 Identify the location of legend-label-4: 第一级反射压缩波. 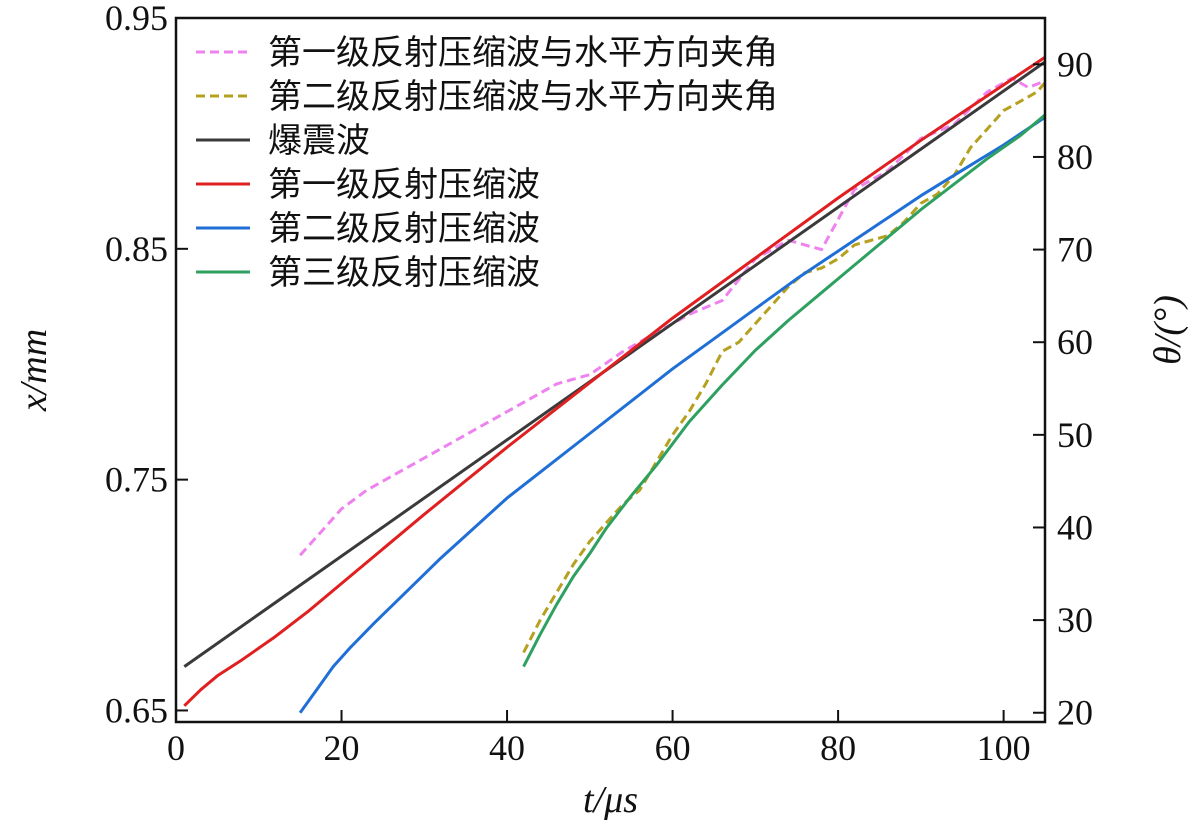
(404, 185).